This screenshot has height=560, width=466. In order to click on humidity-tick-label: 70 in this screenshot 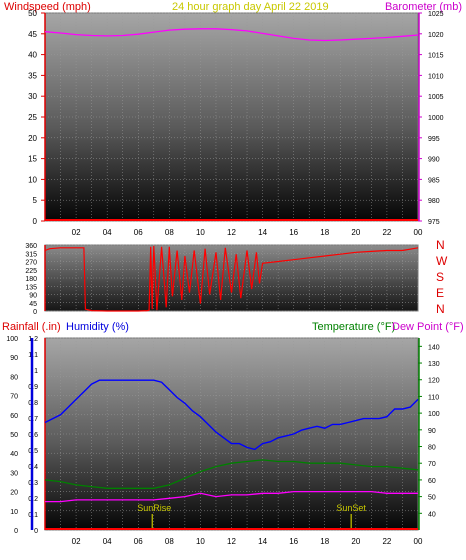, I will do `click(14, 397)`.